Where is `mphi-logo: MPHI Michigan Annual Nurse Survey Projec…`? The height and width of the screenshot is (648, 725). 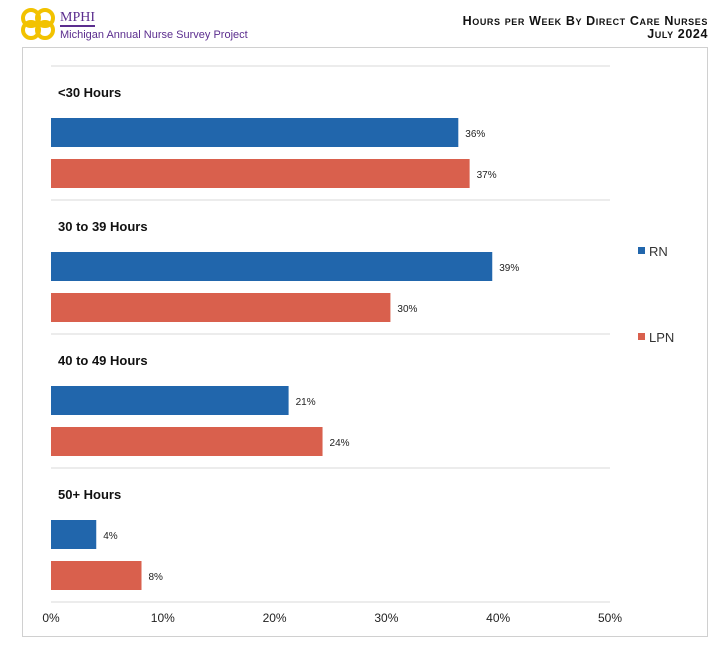
mphi-logo: MPHI Michigan Annual Nurse Survey Projec… is located at coordinates (134, 25).